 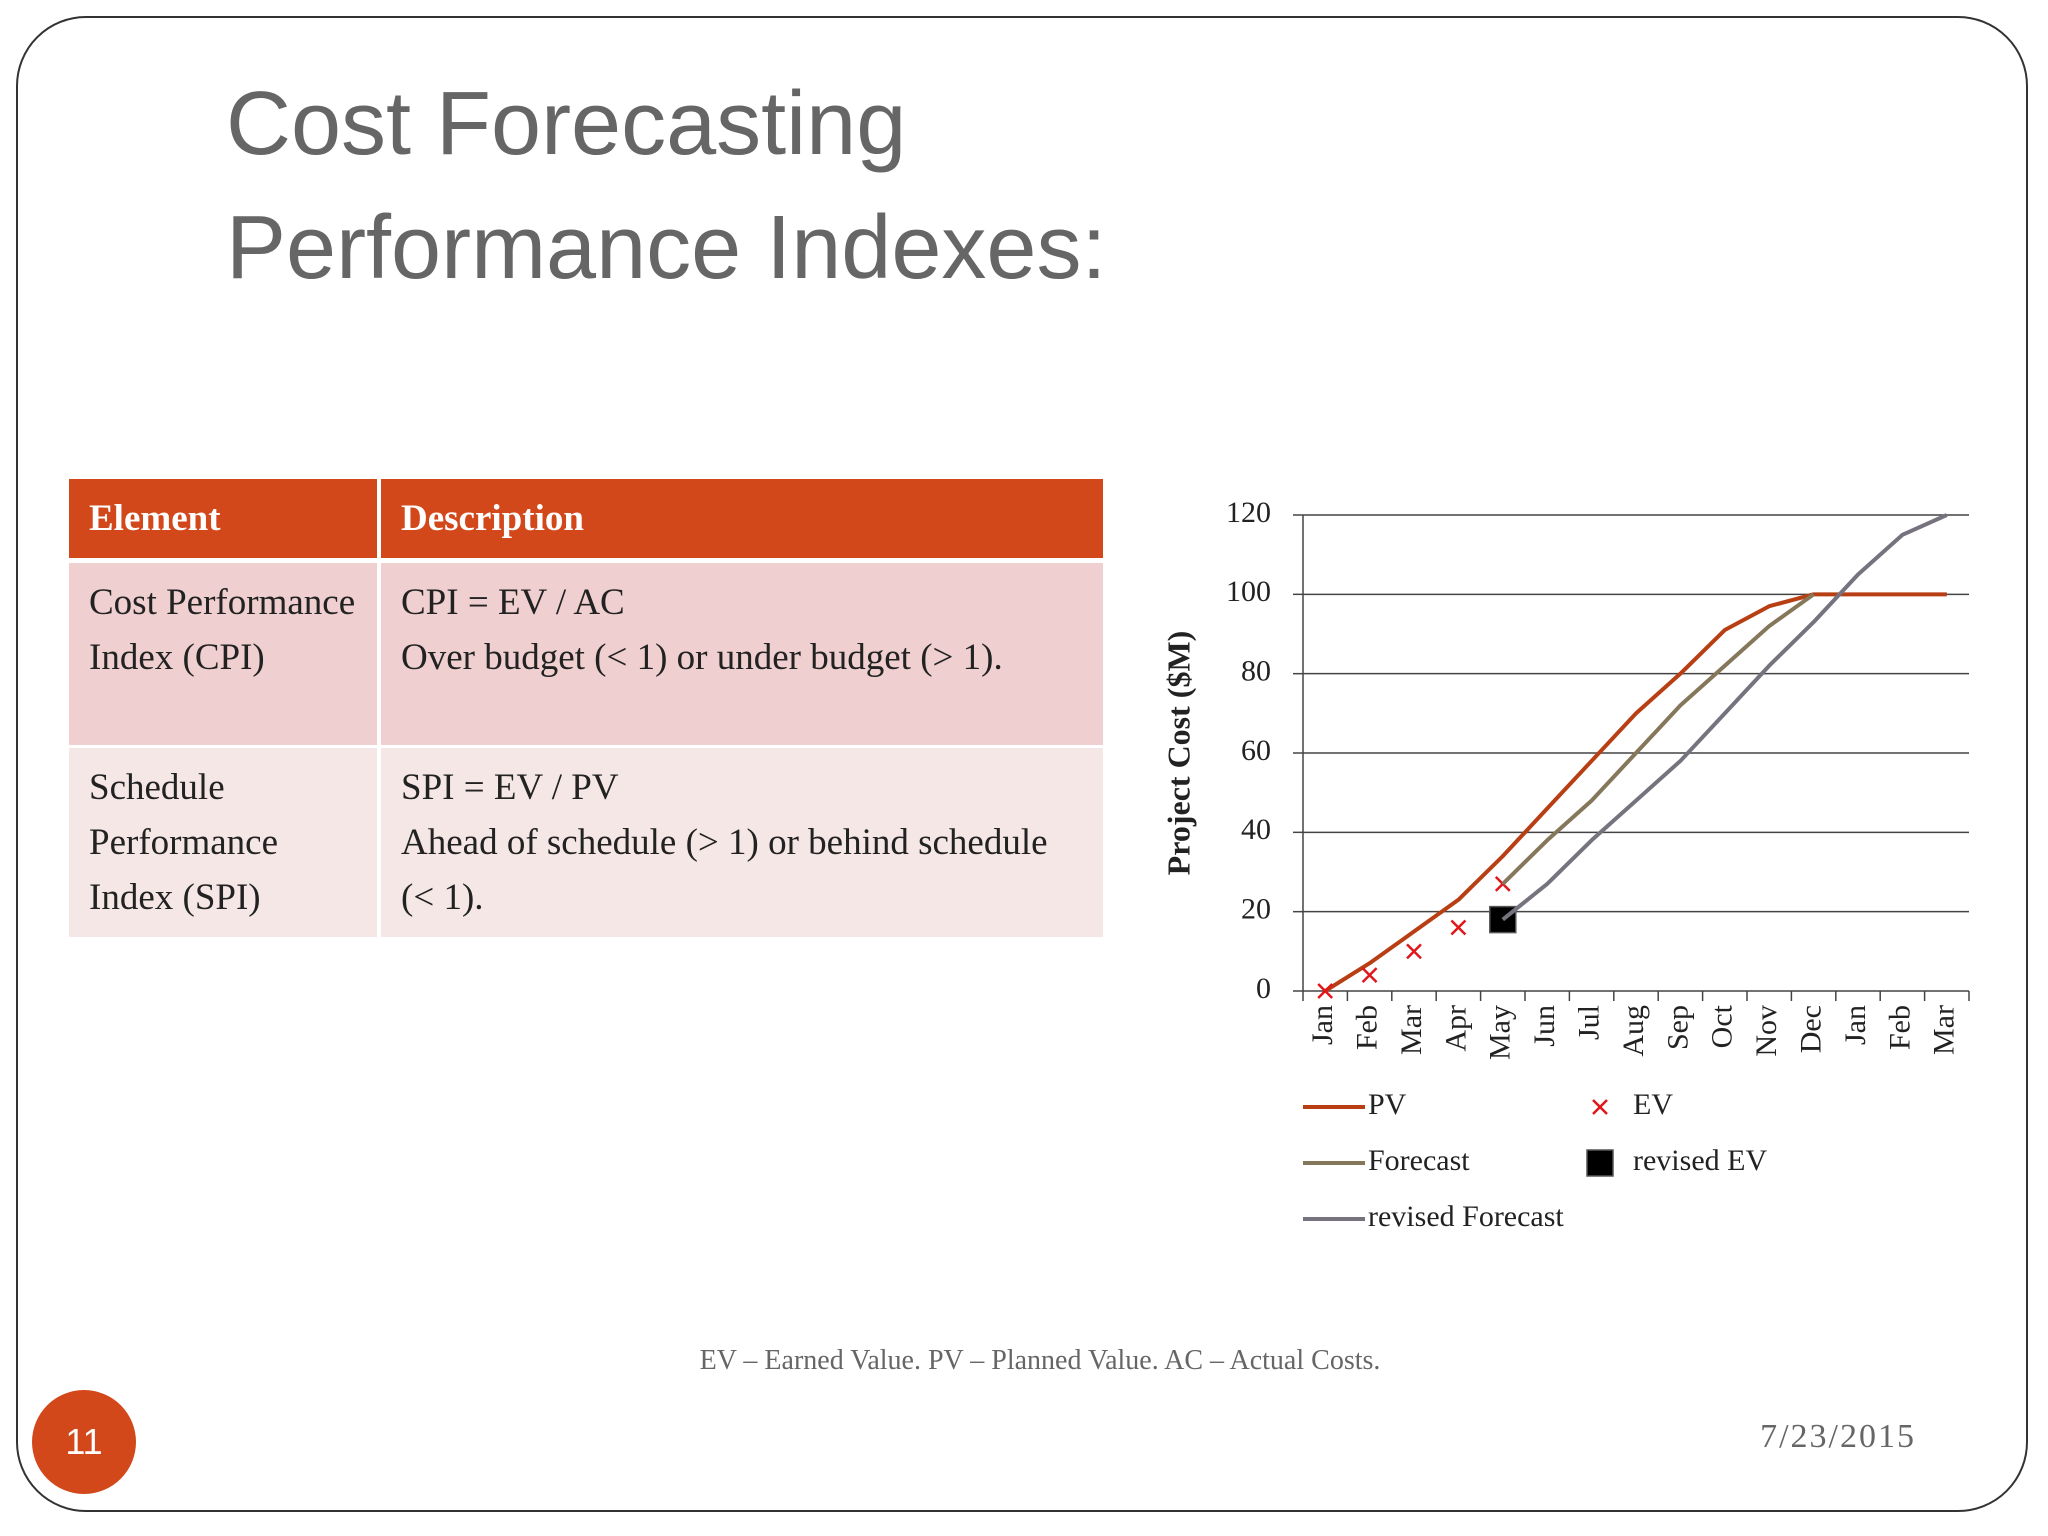 I want to click on slide-number: 11, so click(x=84, y=1442).